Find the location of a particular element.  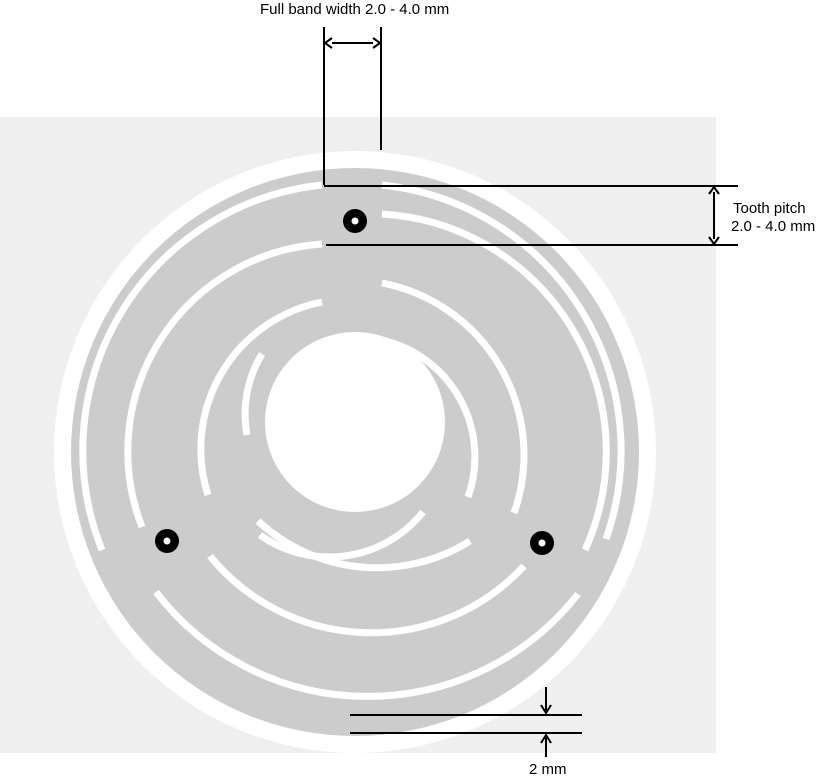

tooth-pitch-dimension is located at coordinates (531, 215).